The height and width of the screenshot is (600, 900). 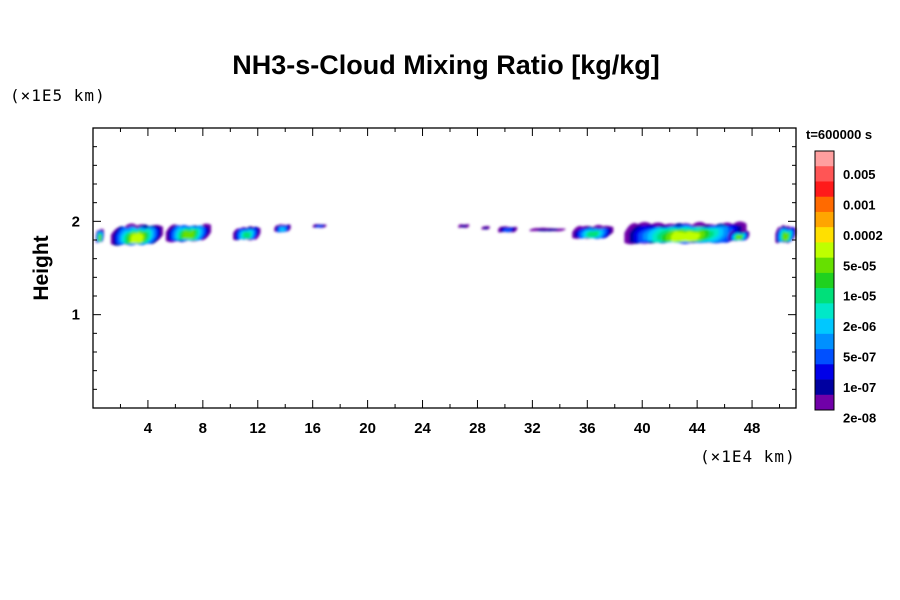 I want to click on x-tick-label: 16, so click(x=312, y=428).